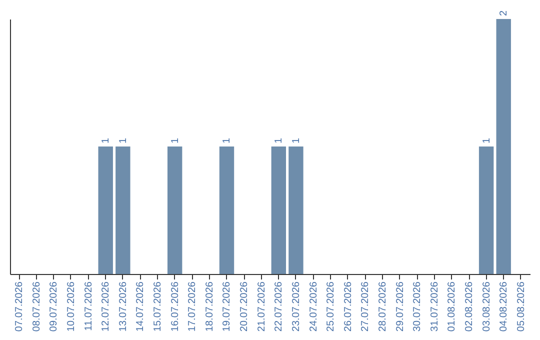  Describe the element at coordinates (36, 306) in the screenshot. I see `x-tick-label: 08.07.2026` at that location.